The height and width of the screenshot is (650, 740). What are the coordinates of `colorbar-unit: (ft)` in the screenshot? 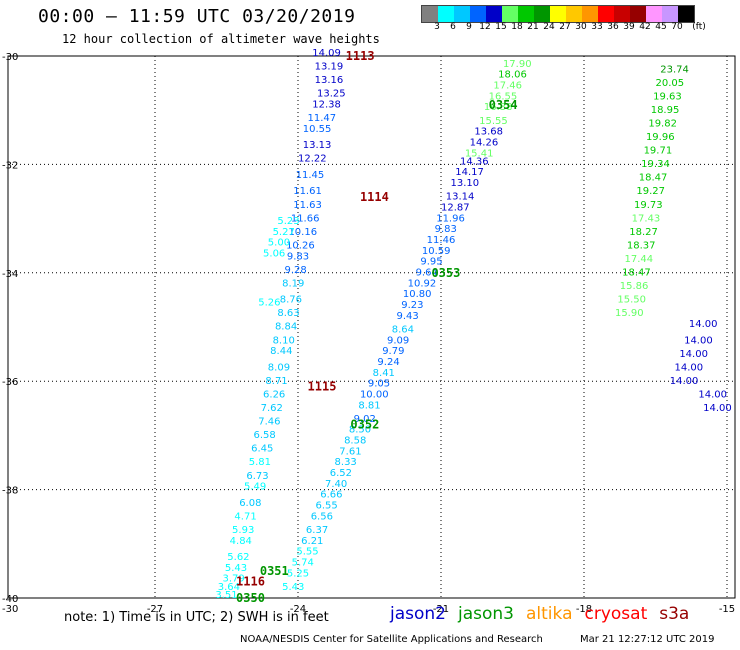 It's located at (699, 27).